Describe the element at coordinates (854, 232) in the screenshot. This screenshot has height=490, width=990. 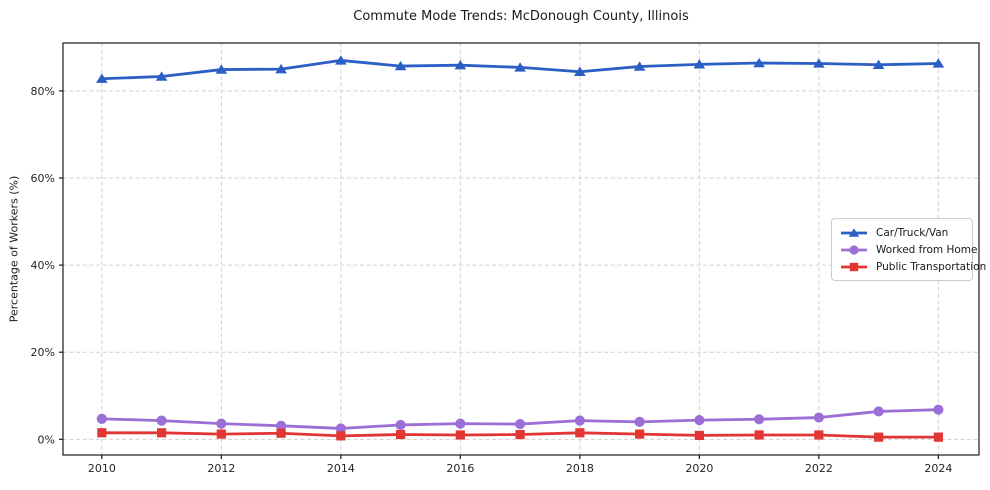
I see `legend-swatch-triangle` at that location.